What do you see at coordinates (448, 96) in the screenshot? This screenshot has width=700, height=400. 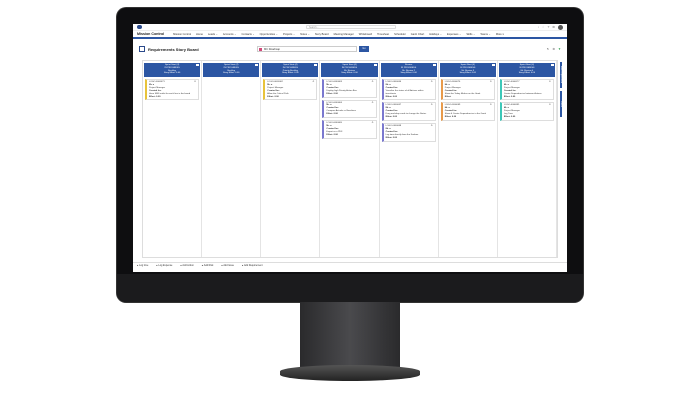 I see `card-line: Effort:` at bounding box center [448, 96].